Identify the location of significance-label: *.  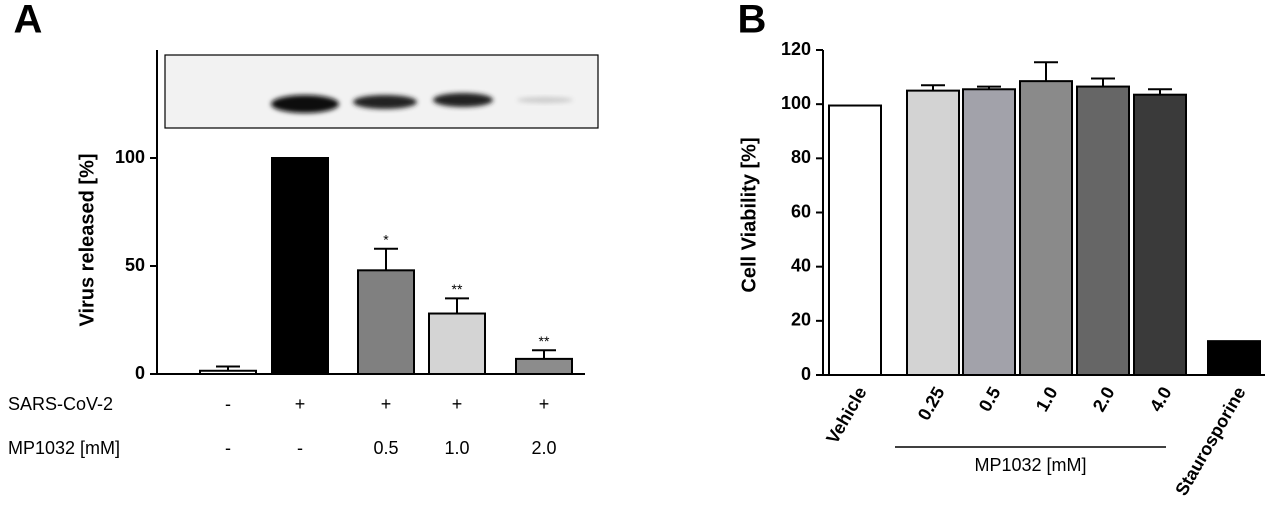
(386, 239).